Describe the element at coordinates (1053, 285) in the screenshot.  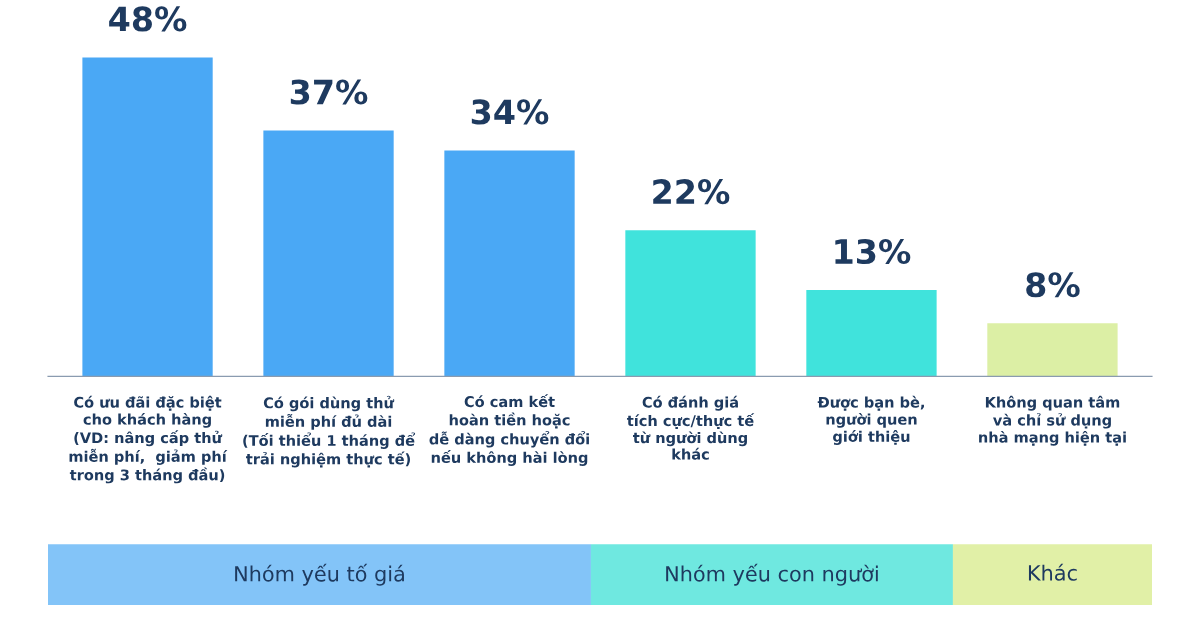
I see `data-label: 8%` at that location.